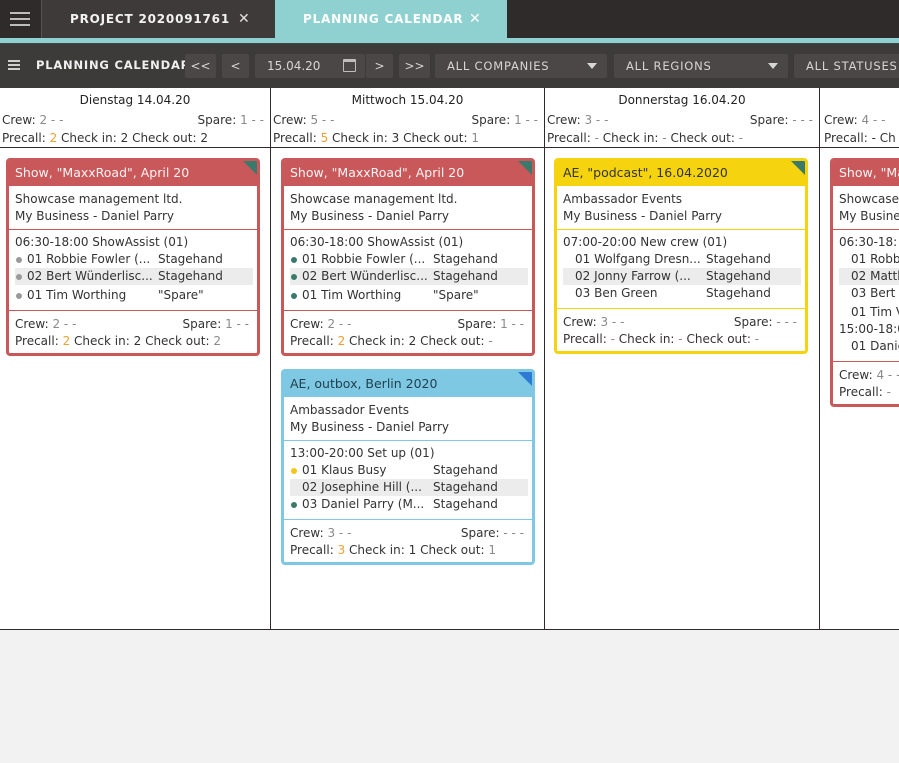  Describe the element at coordinates (682, 259) in the screenshot. I see `crew-member: 01 Wolfgang Dresn... Stagehand` at that location.